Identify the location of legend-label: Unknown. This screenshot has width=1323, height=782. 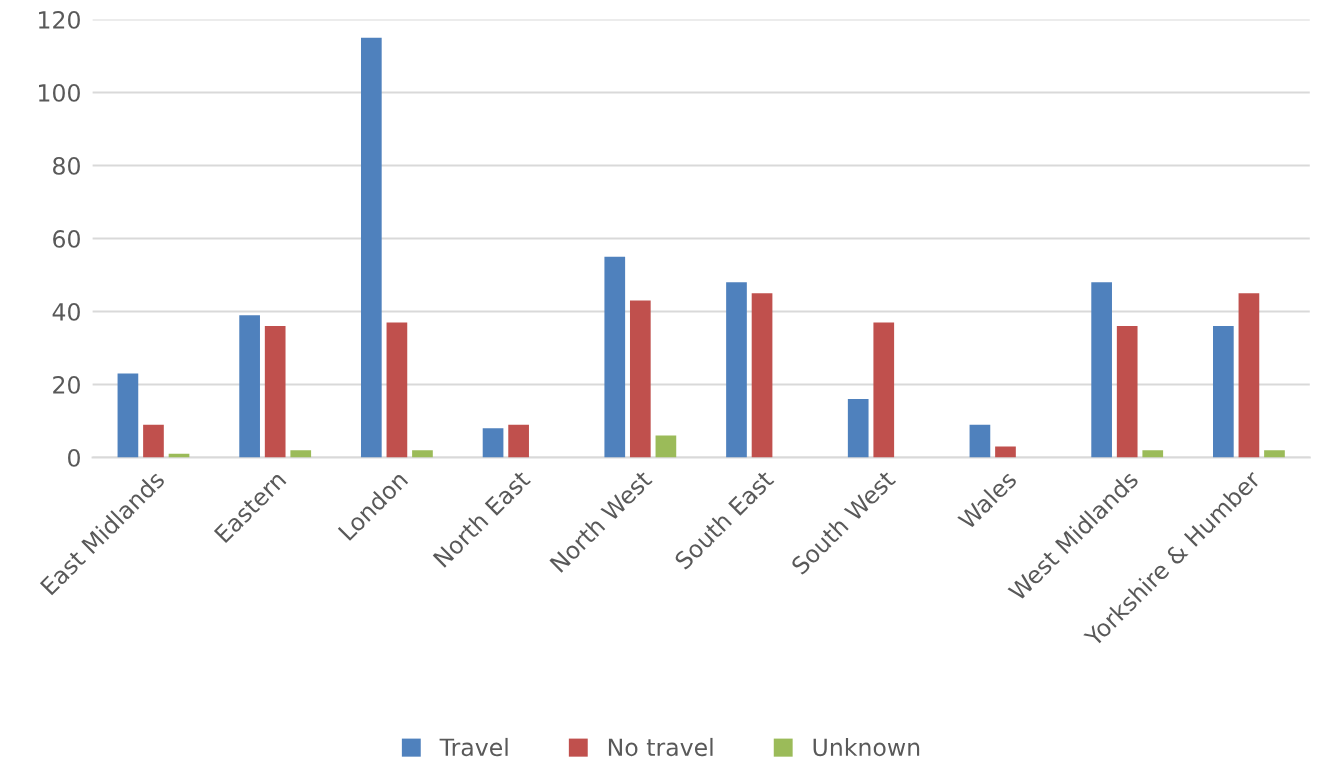
(866, 747).